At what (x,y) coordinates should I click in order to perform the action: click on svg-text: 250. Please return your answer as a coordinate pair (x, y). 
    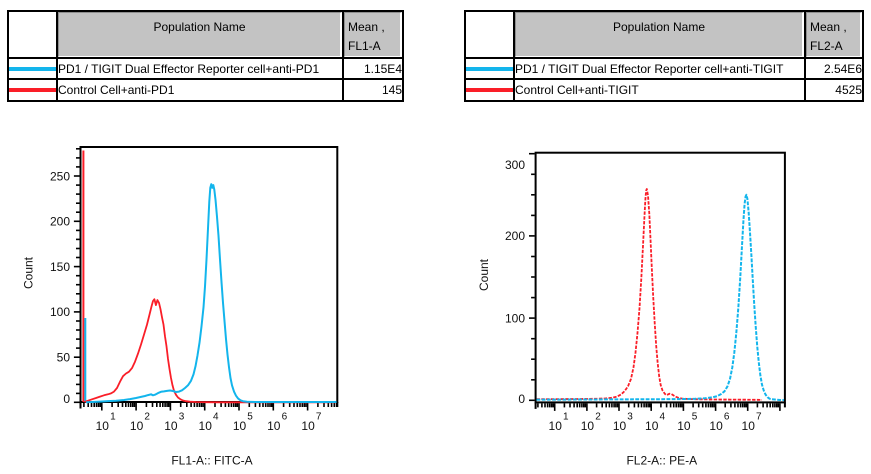
    Looking at the image, I should click on (60, 176).